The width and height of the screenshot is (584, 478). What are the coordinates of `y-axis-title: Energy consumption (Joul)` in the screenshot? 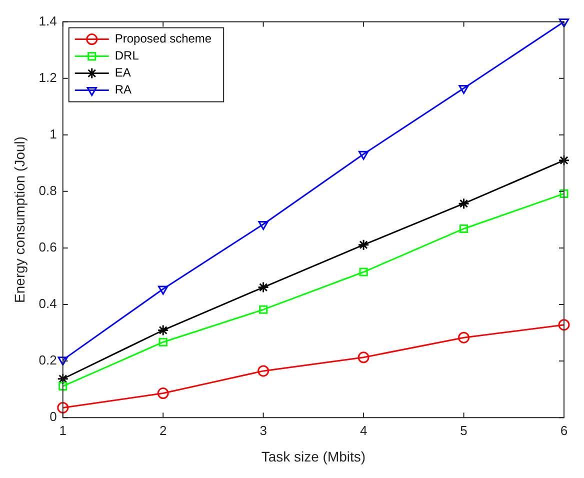 It's located at (19, 219).